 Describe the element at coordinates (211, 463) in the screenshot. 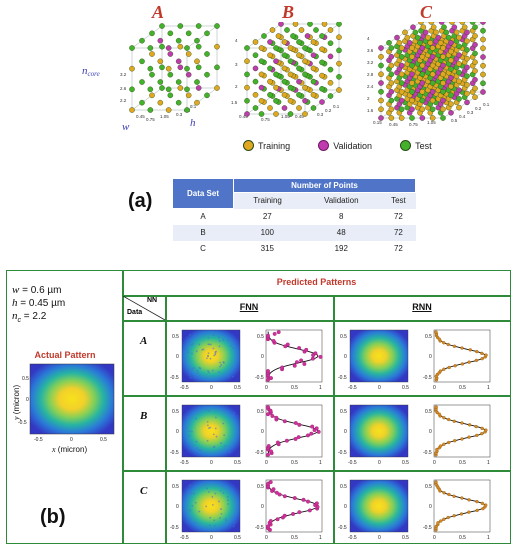

I see `map-x-tick: 0` at that location.